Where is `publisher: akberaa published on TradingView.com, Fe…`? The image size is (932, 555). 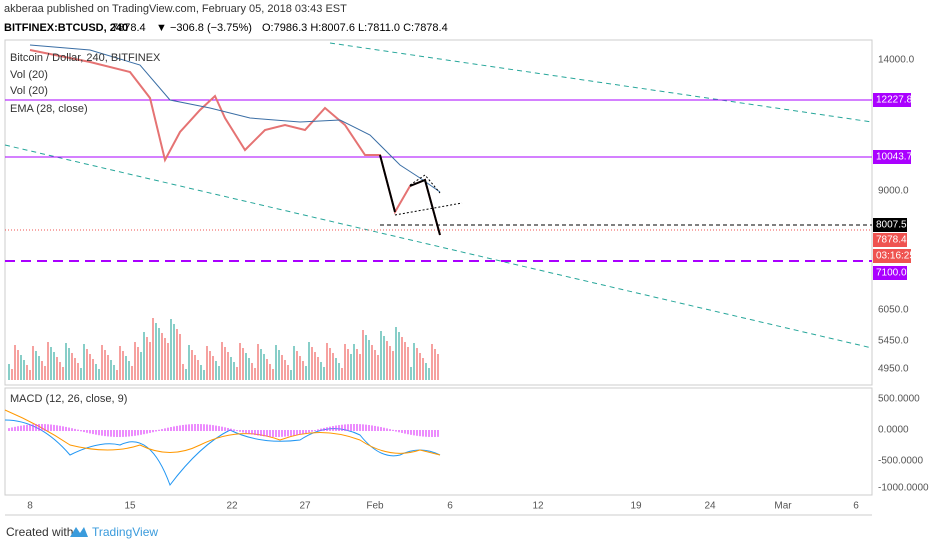
publisher: akberaa published on TradingView.com, Fe… is located at coordinates (175, 9).